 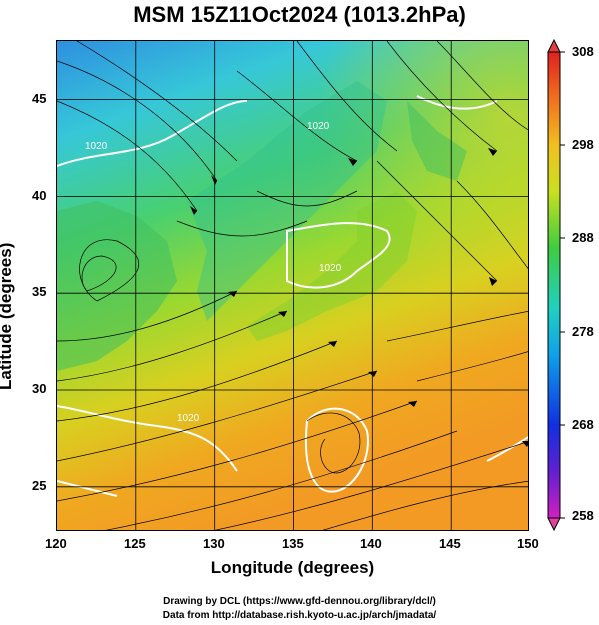 What do you see at coordinates (583, 515) in the screenshot?
I see `colorbar-tick-label: 258` at bounding box center [583, 515].